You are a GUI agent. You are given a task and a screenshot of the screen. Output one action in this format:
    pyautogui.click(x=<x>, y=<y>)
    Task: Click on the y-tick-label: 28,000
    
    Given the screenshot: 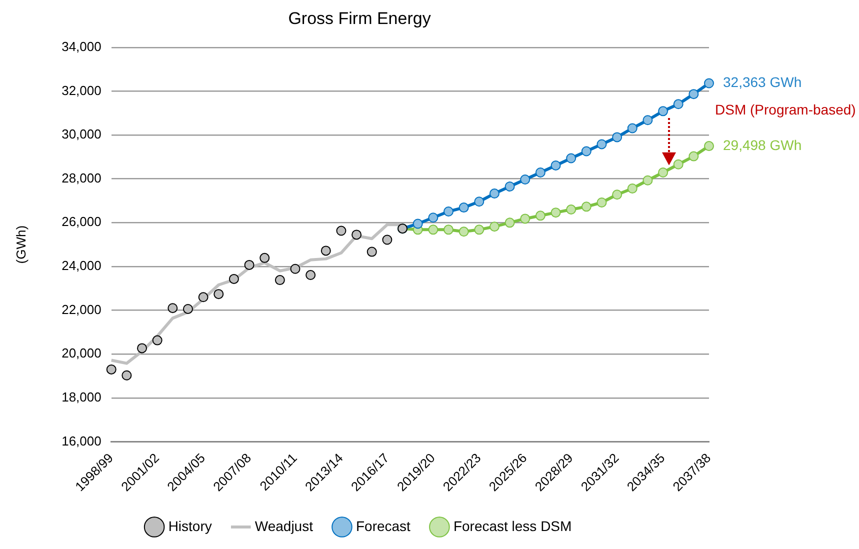 What is the action you would take?
    pyautogui.click(x=82, y=178)
    